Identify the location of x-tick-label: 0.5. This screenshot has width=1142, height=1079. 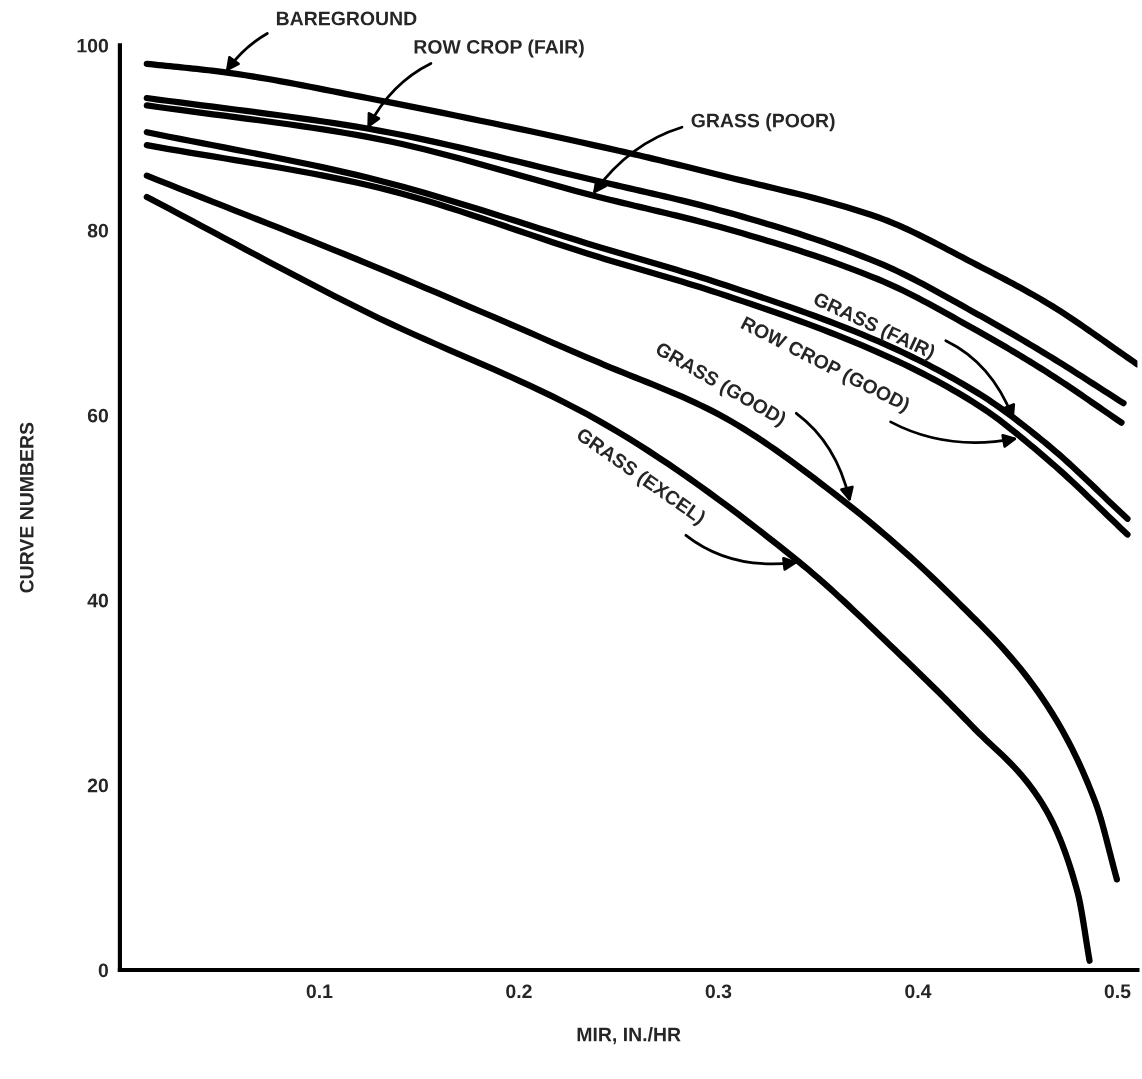
(1117, 991).